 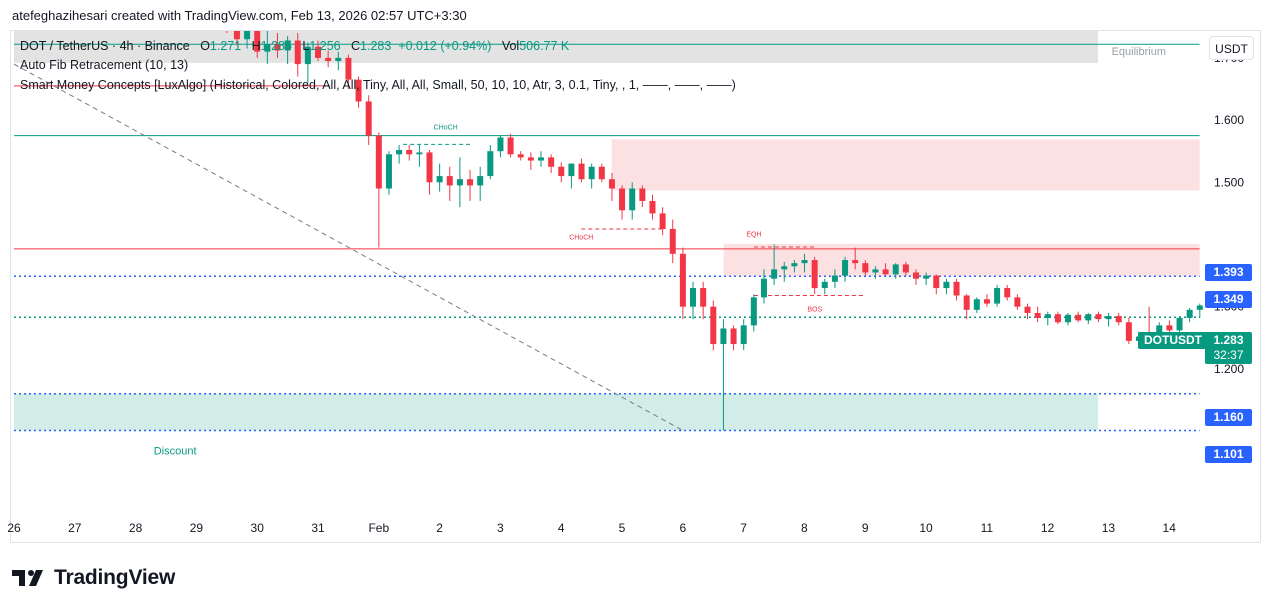 What do you see at coordinates (743, 528) in the screenshot?
I see `x-axis-tick-label: 7` at bounding box center [743, 528].